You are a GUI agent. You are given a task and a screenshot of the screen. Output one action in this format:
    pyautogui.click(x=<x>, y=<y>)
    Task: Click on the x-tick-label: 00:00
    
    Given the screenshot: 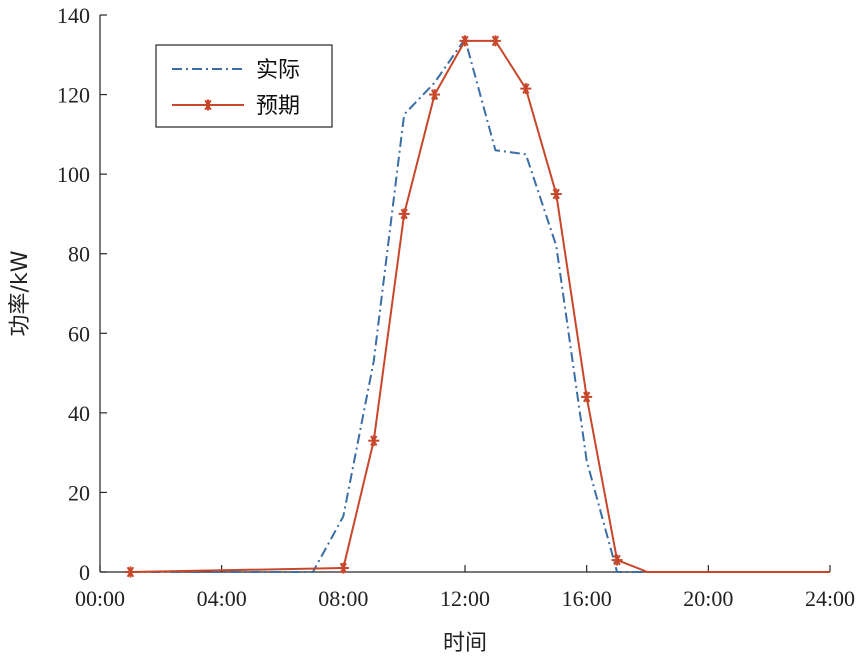 What is the action you would take?
    pyautogui.click(x=100, y=598)
    